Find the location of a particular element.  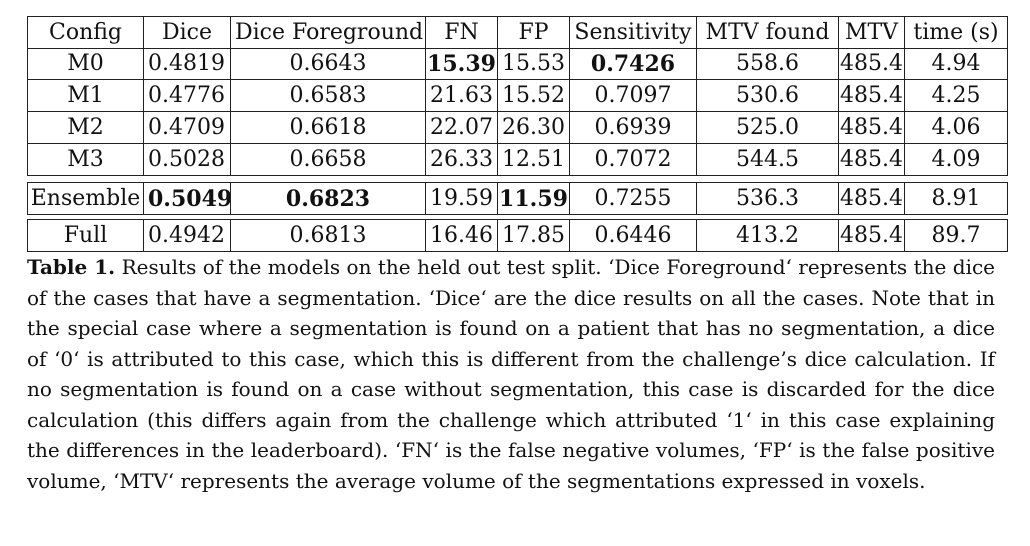

table-cell: 0.6618 is located at coordinates (327, 127).